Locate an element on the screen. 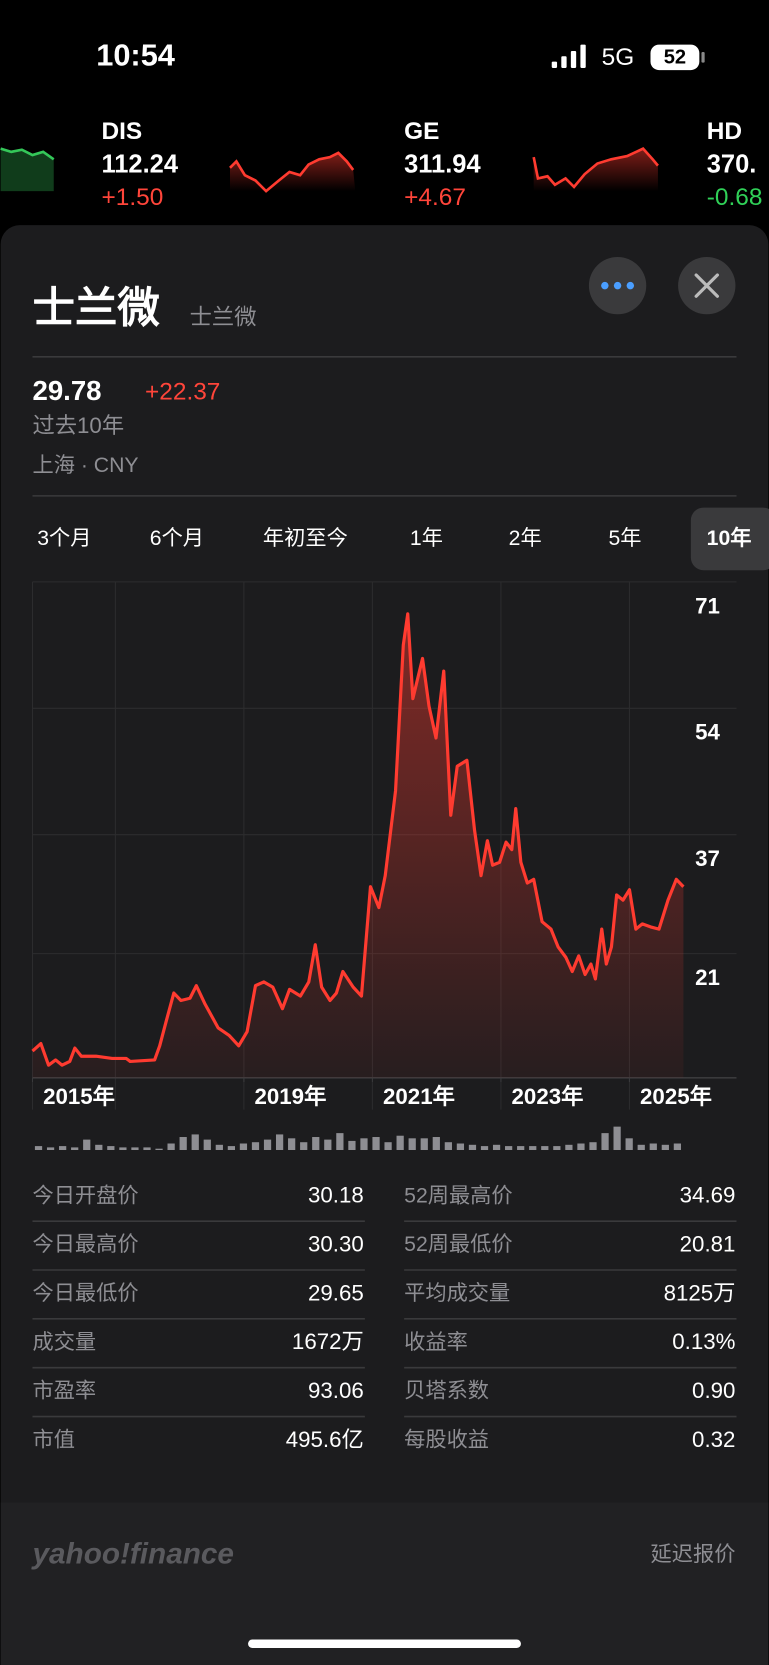  stat-label: 今日开盘价 is located at coordinates (85, 1195).